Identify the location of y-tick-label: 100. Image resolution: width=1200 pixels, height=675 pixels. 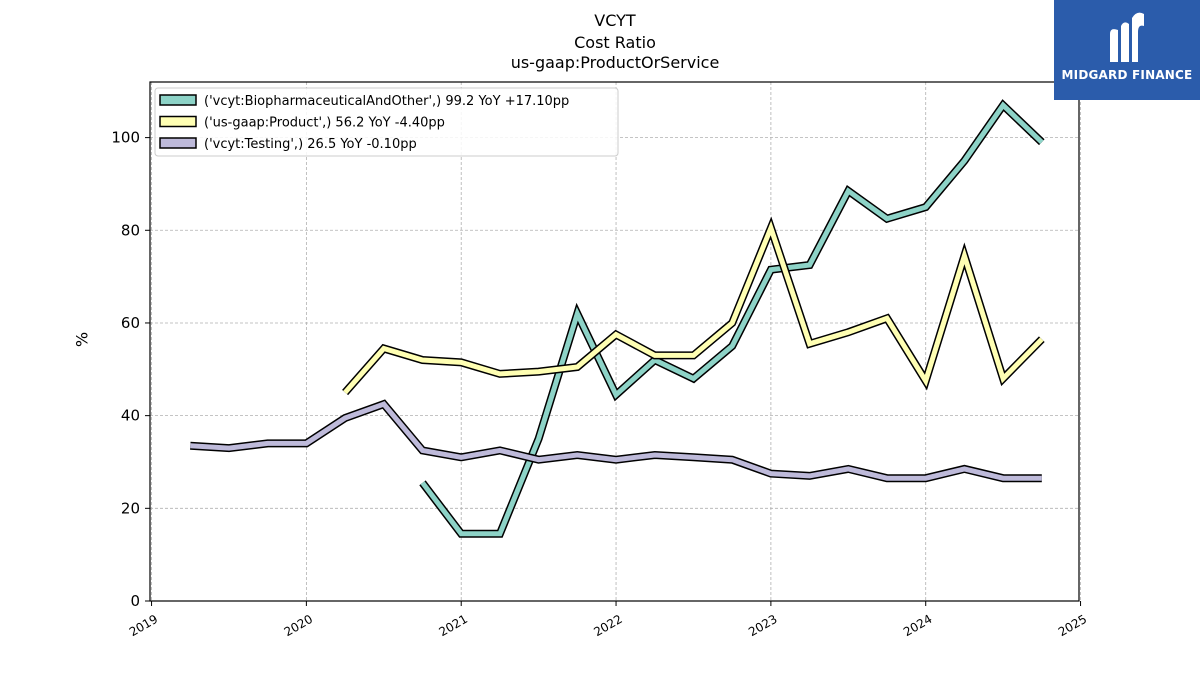
(125, 138).